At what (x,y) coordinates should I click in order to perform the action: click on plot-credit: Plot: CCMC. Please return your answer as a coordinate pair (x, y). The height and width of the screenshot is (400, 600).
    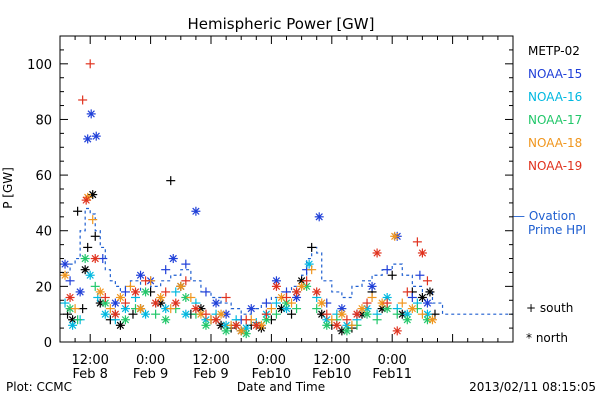
    Looking at the image, I should click on (39, 387).